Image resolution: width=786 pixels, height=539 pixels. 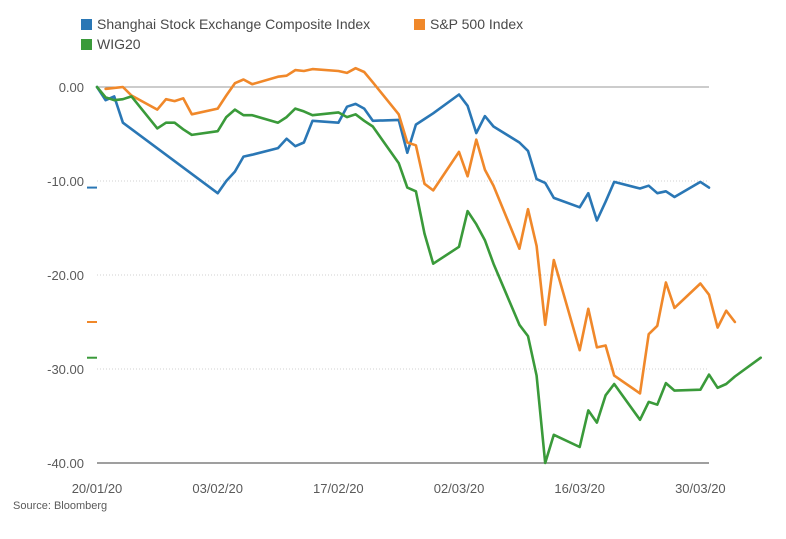 I want to click on x-tick-label: 03/02/20, so click(x=217, y=488).